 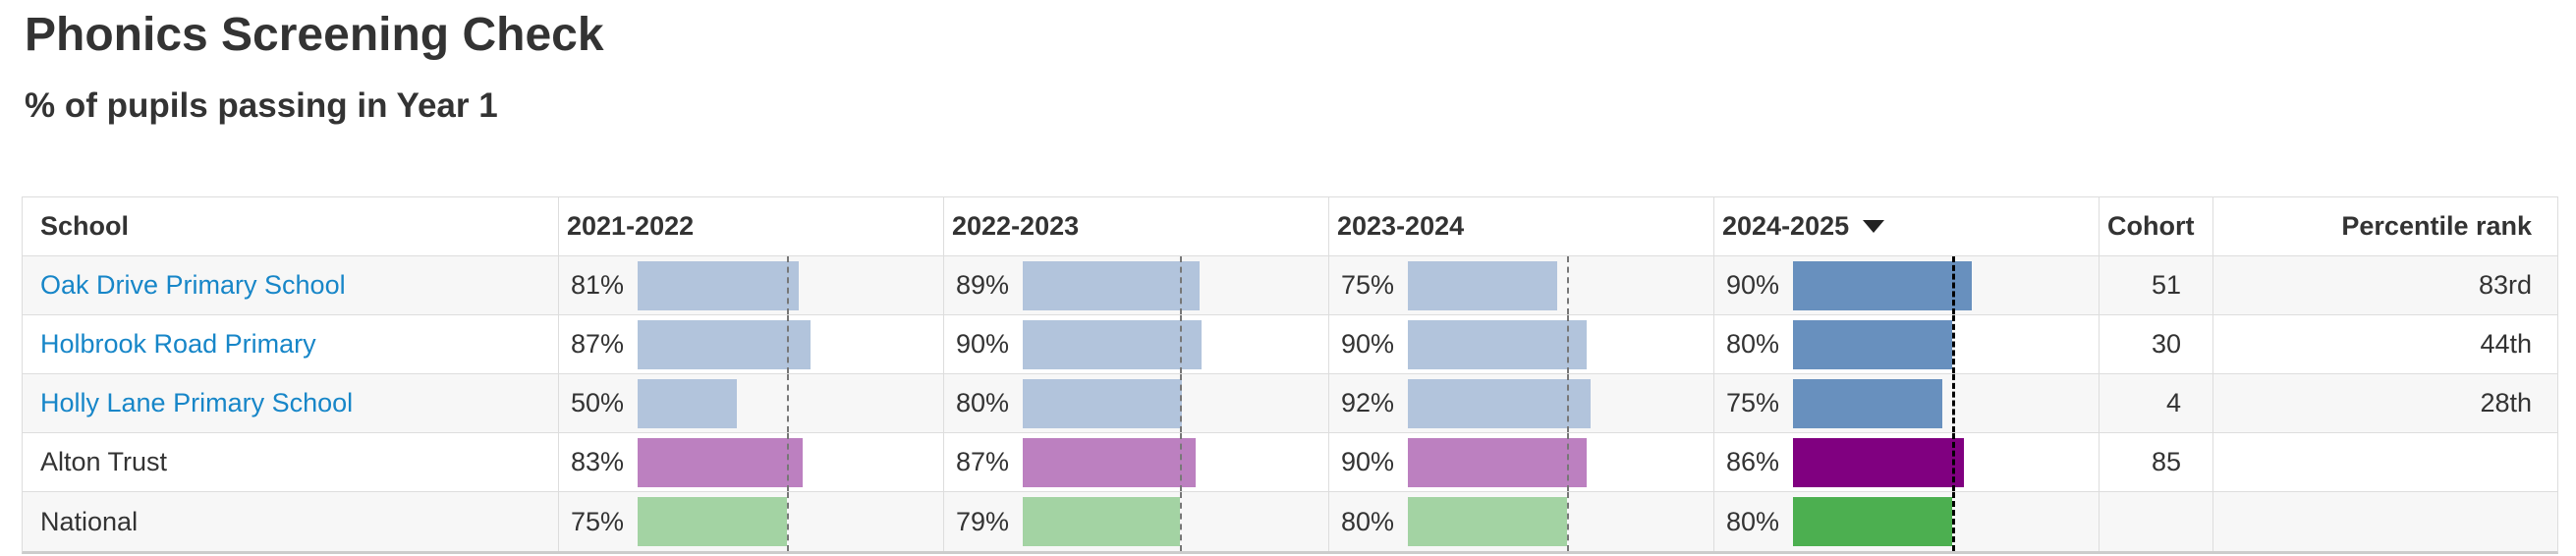 What do you see at coordinates (197, 403) in the screenshot?
I see `school-link: Holly Lane Primary School` at bounding box center [197, 403].